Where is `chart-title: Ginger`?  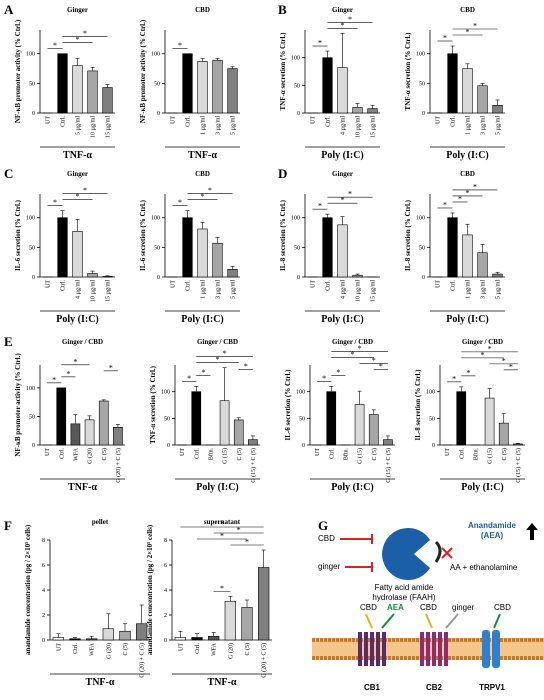 chart-title: Ginger is located at coordinates (342, 174).